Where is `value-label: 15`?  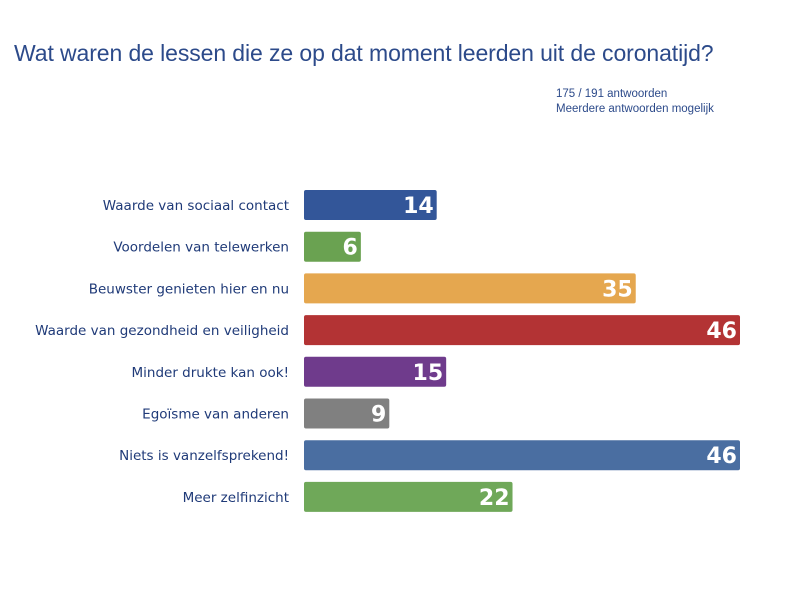
value-label: 15 is located at coordinates (428, 373).